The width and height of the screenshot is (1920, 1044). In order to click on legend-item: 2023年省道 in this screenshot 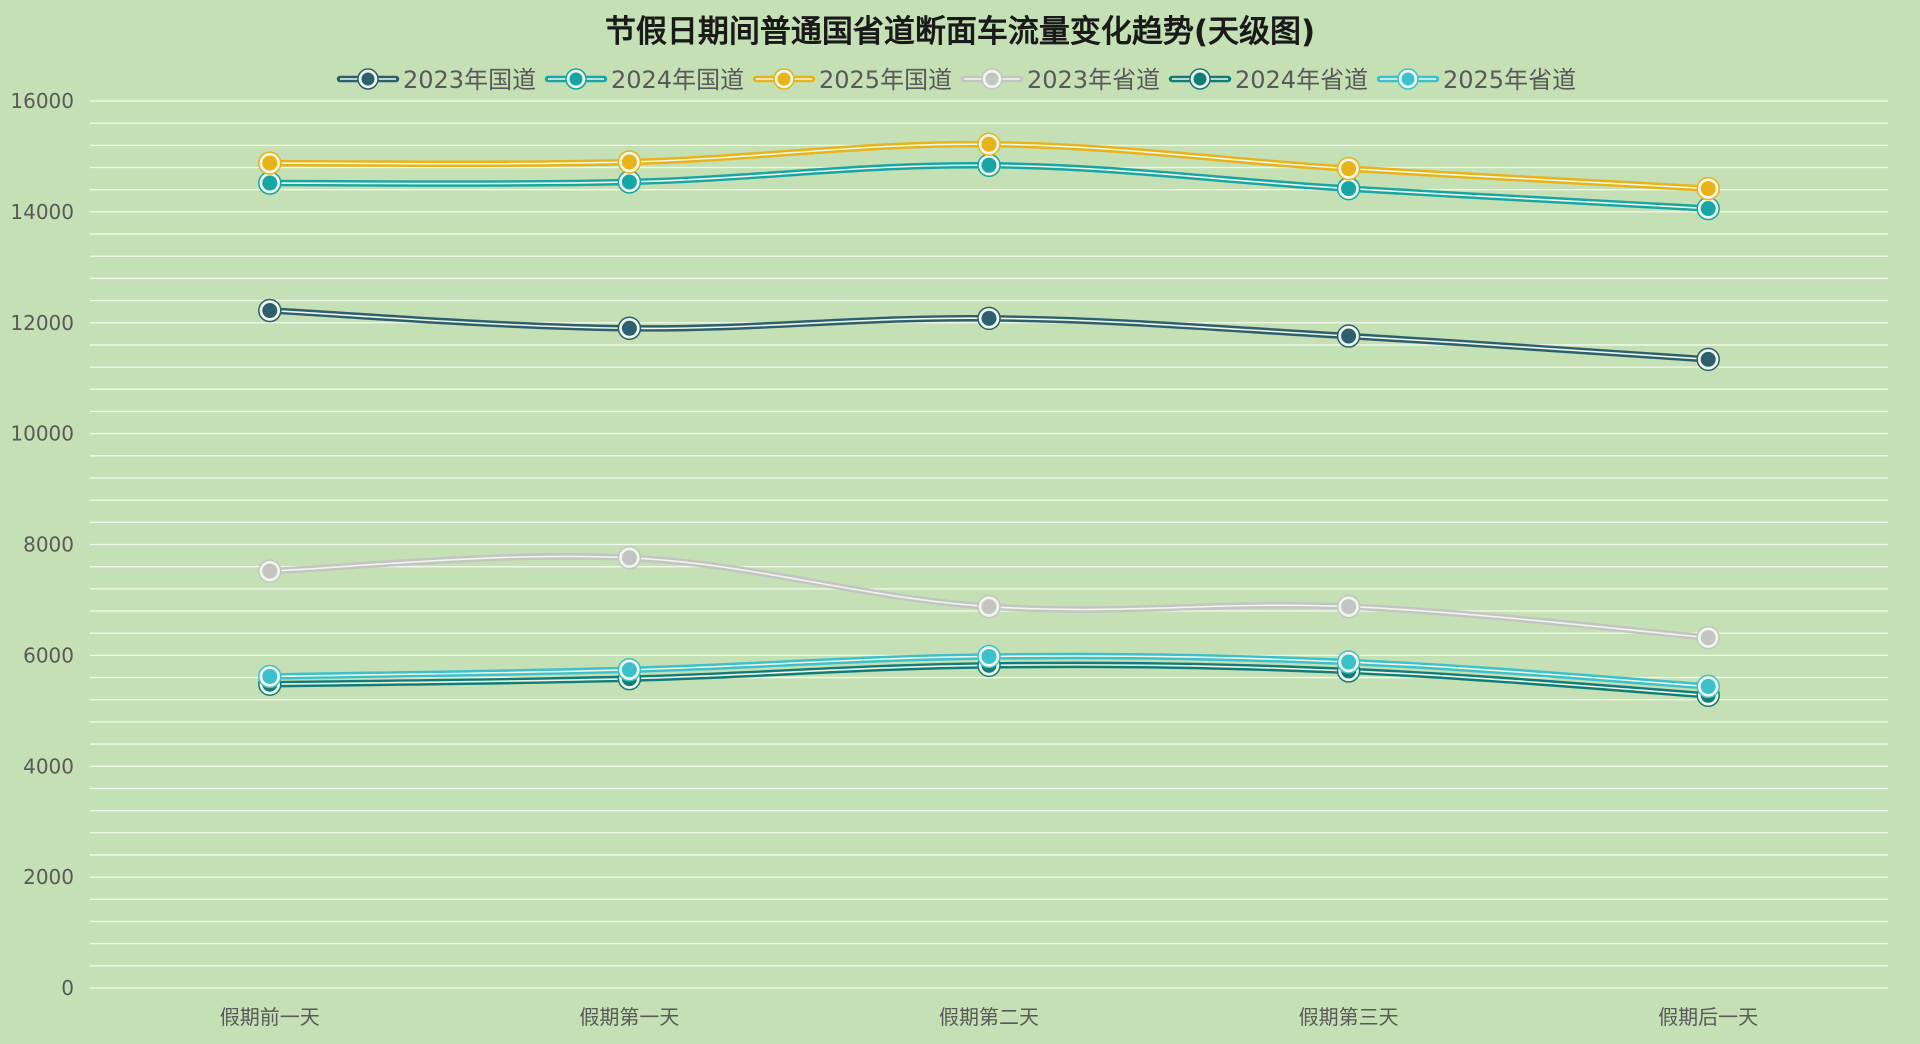, I will do `click(1060, 80)`.